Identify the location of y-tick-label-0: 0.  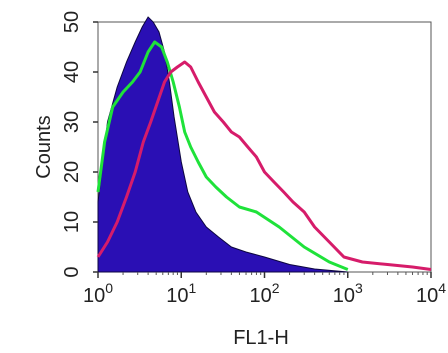
(72, 271).